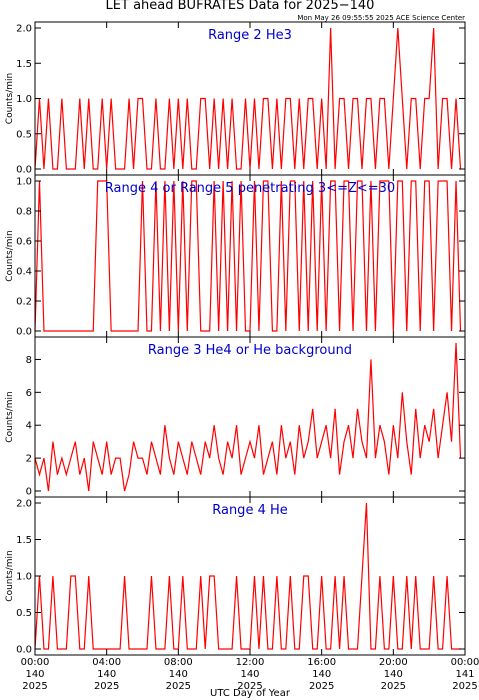  I want to click on panel-label: Range 3 He4 or He background, so click(250, 350).